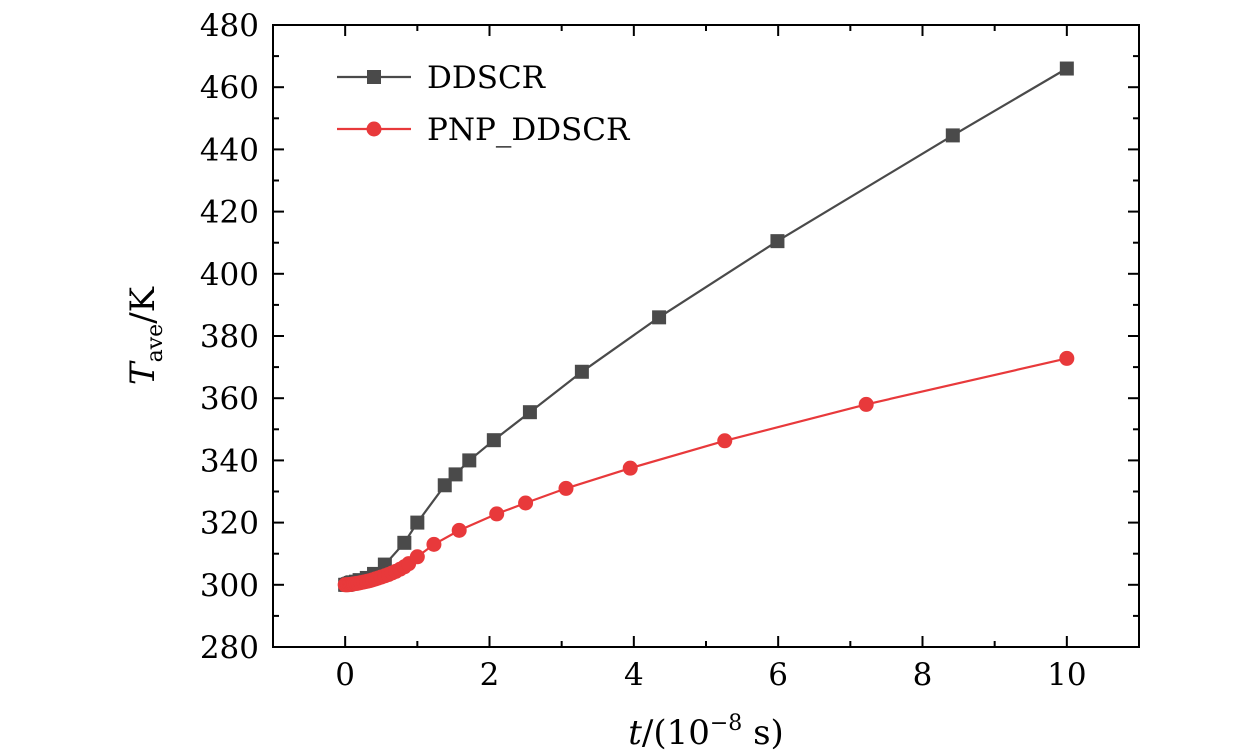  Describe the element at coordinates (634, 675) in the screenshot. I see `x-tick-label: 4` at that location.